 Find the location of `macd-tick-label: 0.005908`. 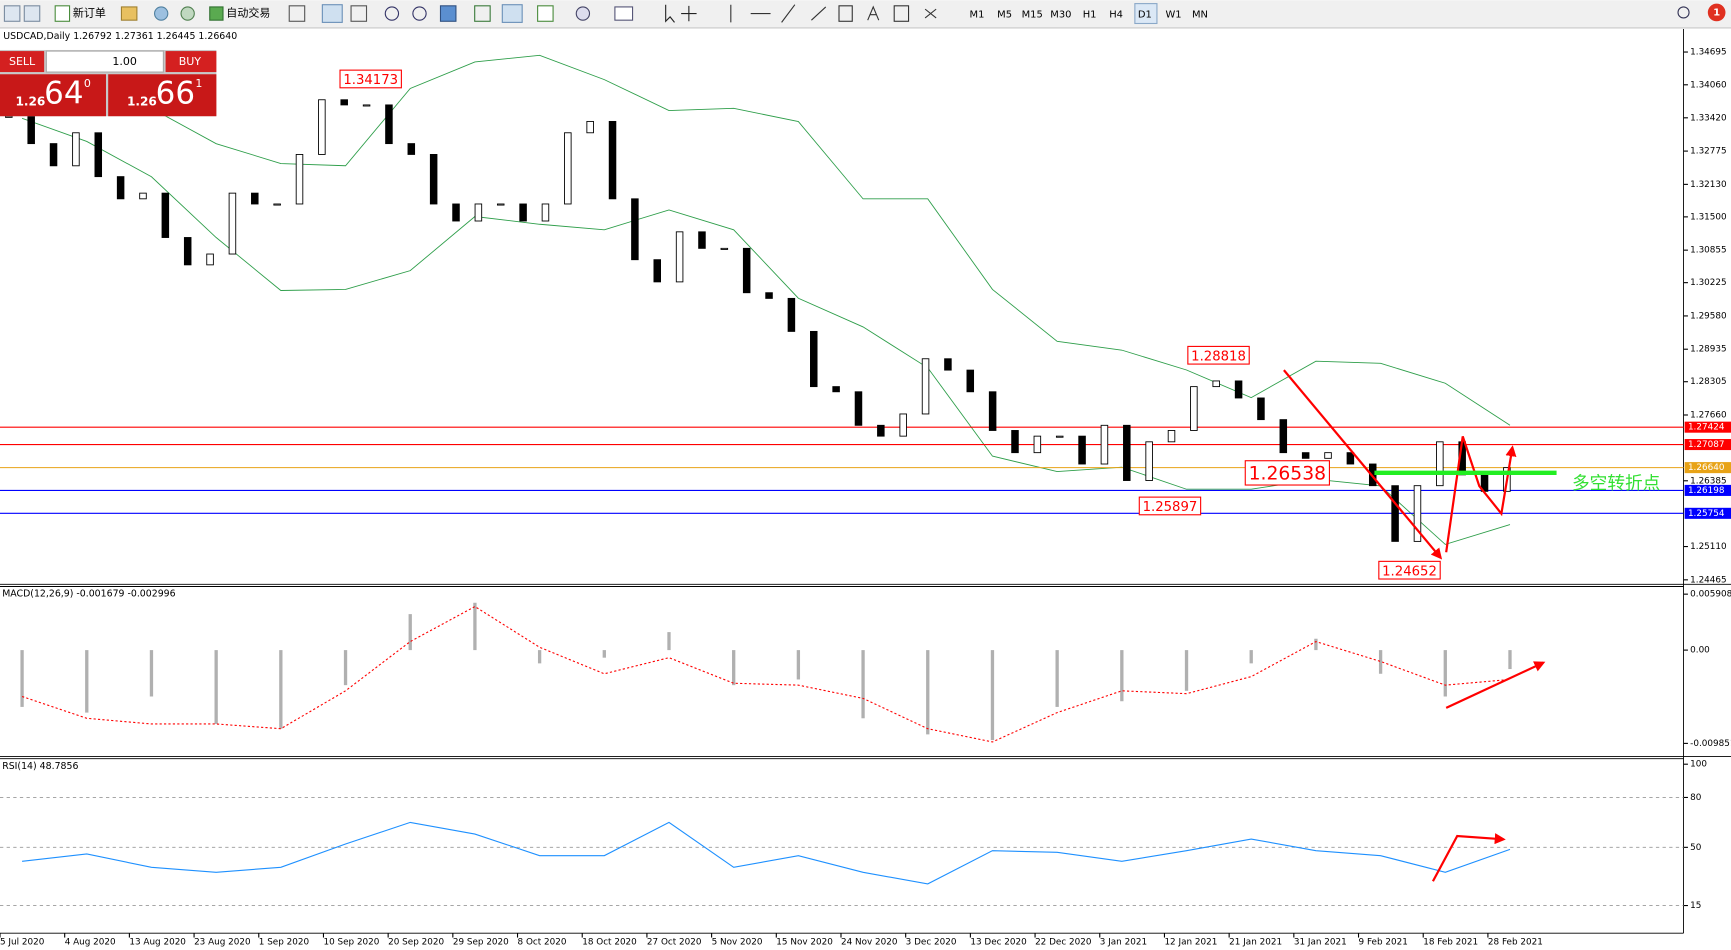

macd-tick-label: 0.005908 is located at coordinates (1710, 595).